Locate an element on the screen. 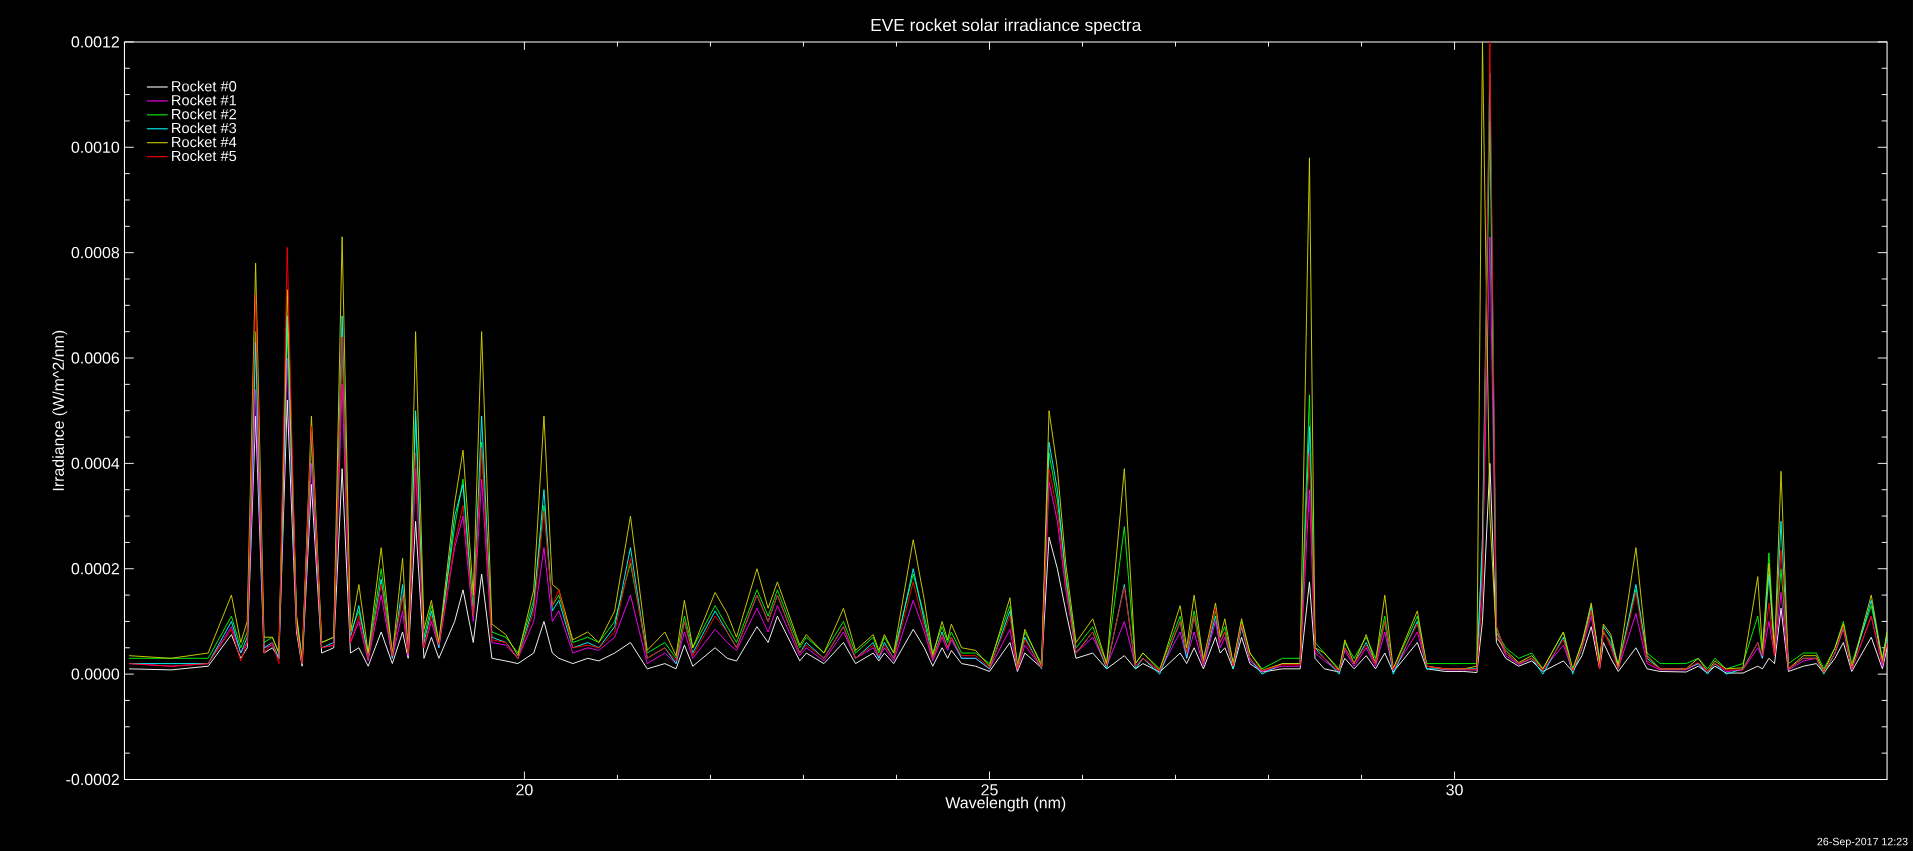 This screenshot has width=1913, height=851. y-tick-label: 0.0002 is located at coordinates (95, 568).